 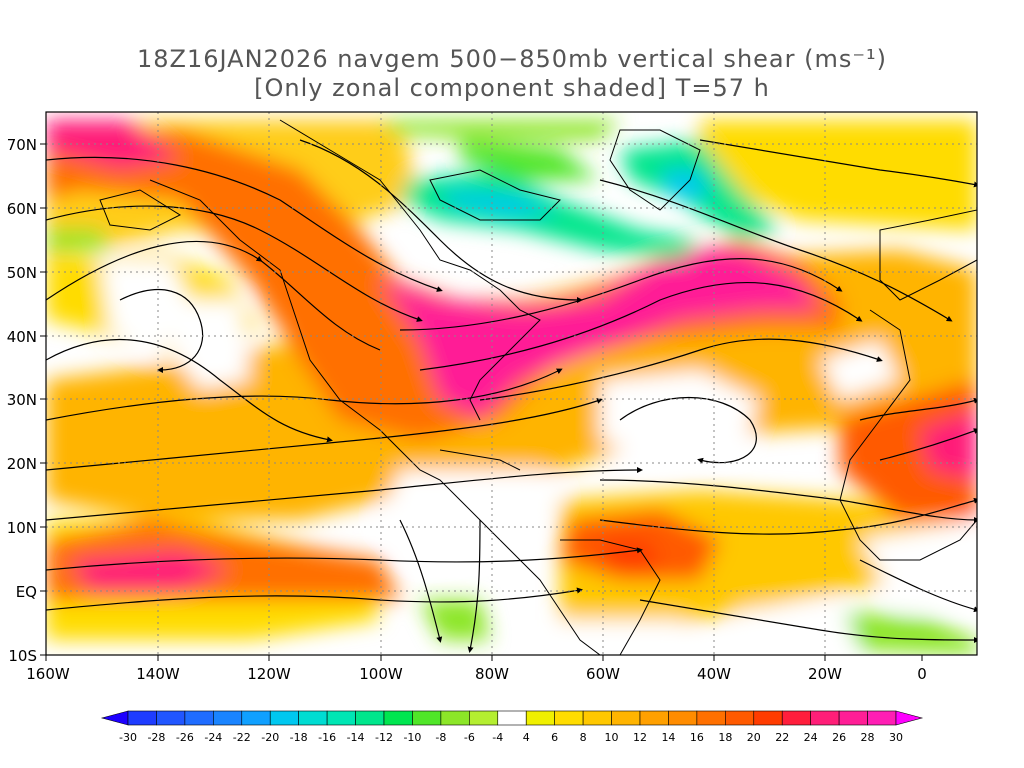 What do you see at coordinates (497, 737) in the screenshot?
I see `colorbar-label: -4` at bounding box center [497, 737].